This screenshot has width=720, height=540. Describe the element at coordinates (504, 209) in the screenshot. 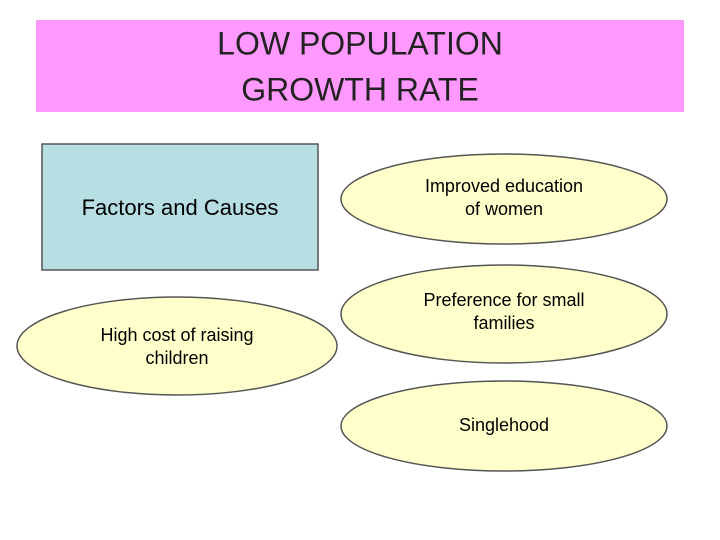

I see `node-label: of women` at that location.